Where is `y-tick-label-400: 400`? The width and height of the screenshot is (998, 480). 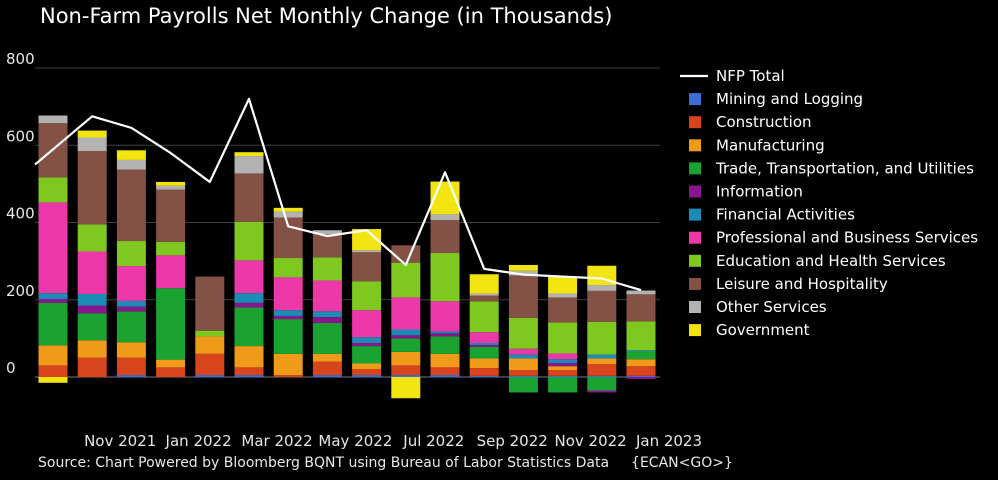
y-tick-label-400: 400 is located at coordinates (20, 214).